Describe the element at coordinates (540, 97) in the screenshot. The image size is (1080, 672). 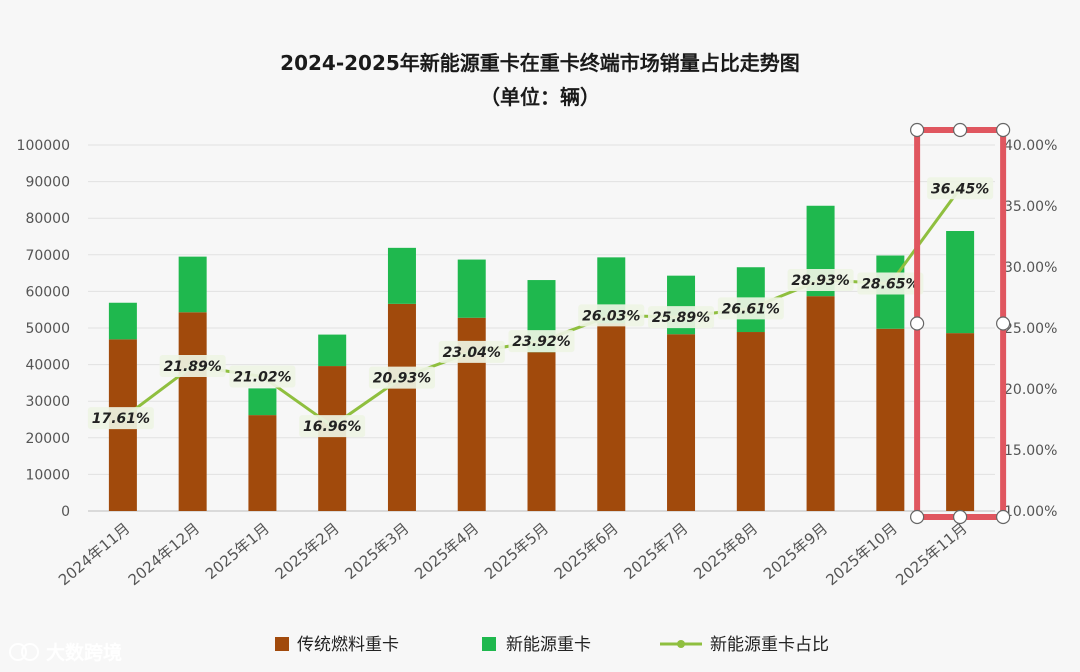
I see `chart-subtitle: （单位：辆）` at that location.